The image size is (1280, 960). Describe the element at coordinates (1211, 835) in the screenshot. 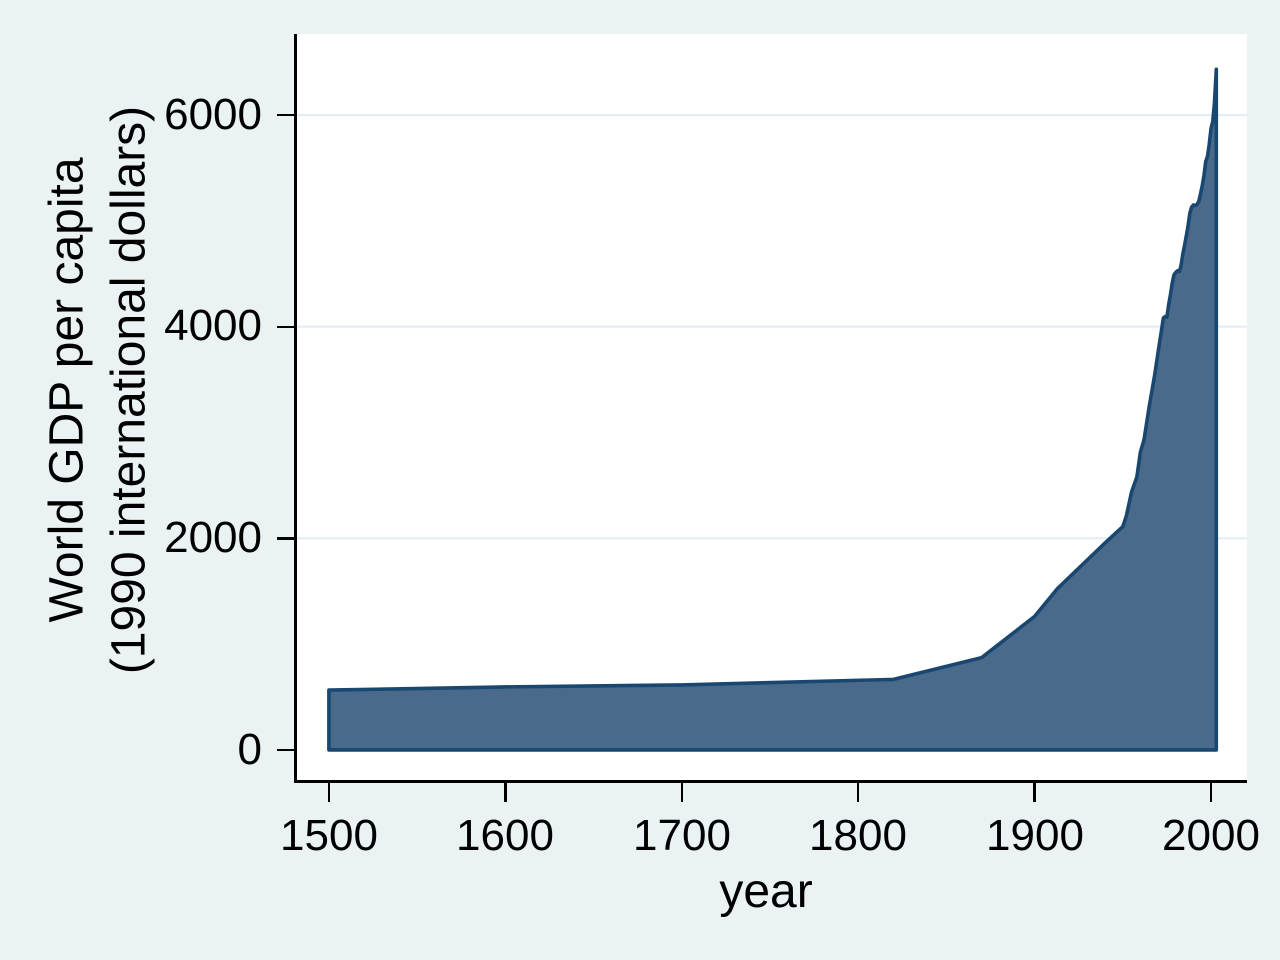

I see `x-tick-label: 2000` at that location.